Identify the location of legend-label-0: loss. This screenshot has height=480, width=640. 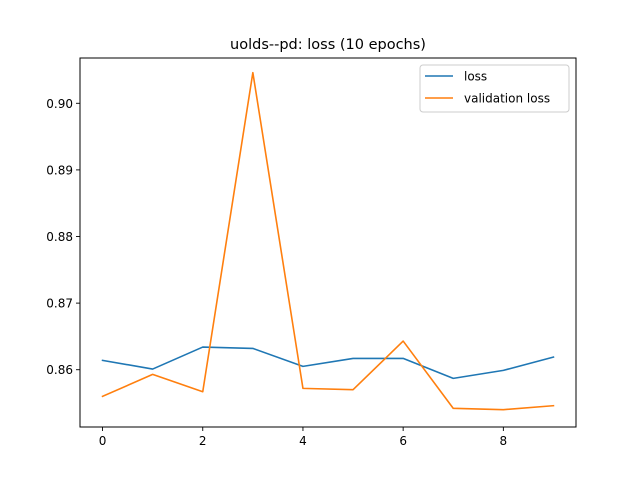
(475, 77).